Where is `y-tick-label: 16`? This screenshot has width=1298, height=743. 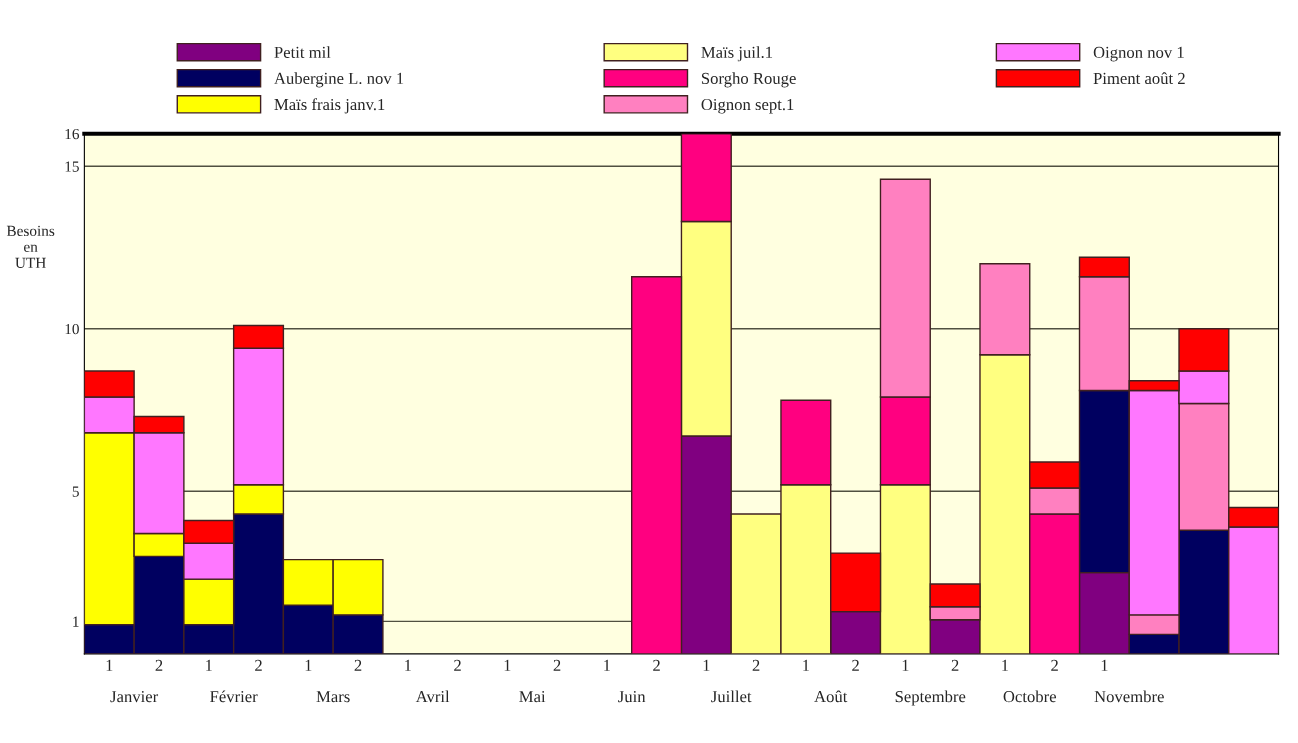
y-tick-label: 16 is located at coordinates (72, 134).